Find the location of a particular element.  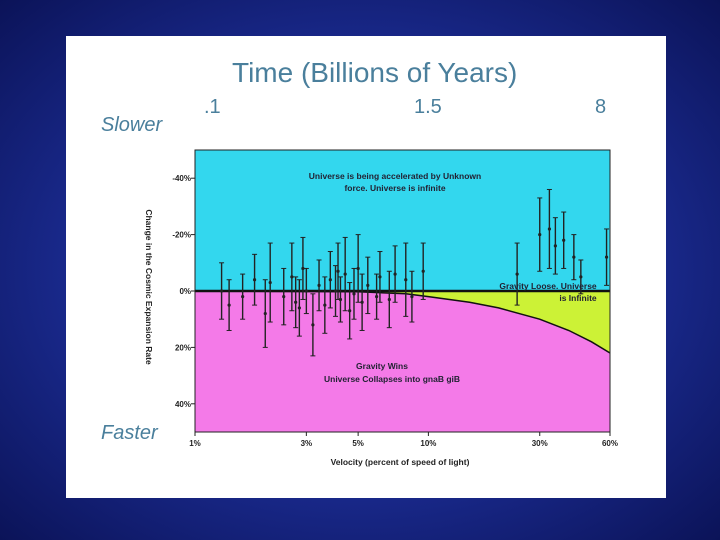

svg-text: force. Universe is infinite is located at coordinates (394, 188).